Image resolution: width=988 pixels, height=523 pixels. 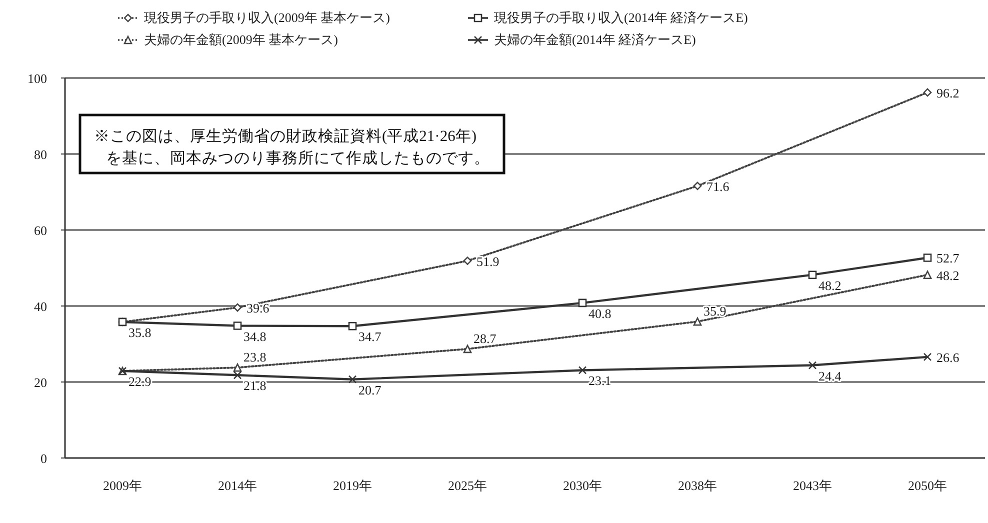 I want to click on data-label: 96.2, so click(x=948, y=92).